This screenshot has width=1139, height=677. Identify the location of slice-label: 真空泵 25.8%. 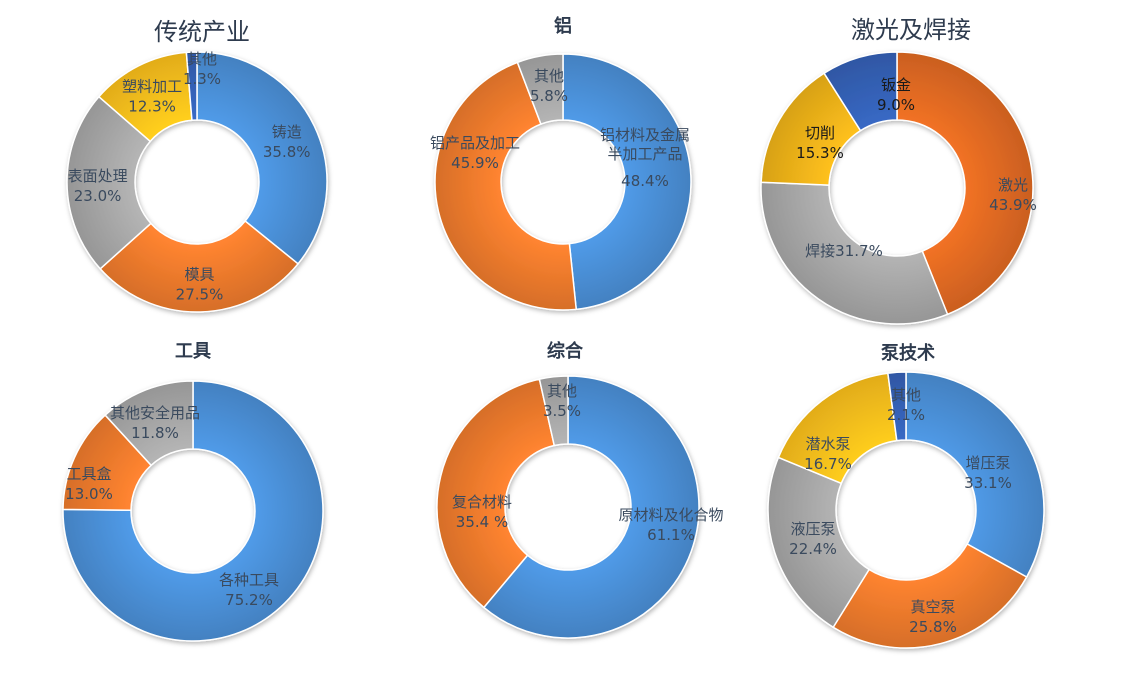
(933, 617).